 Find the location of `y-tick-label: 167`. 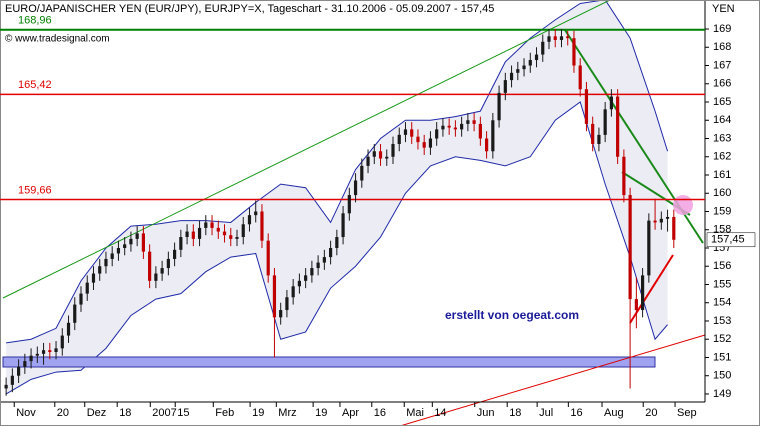

y-tick-label: 167 is located at coordinates (722, 65).